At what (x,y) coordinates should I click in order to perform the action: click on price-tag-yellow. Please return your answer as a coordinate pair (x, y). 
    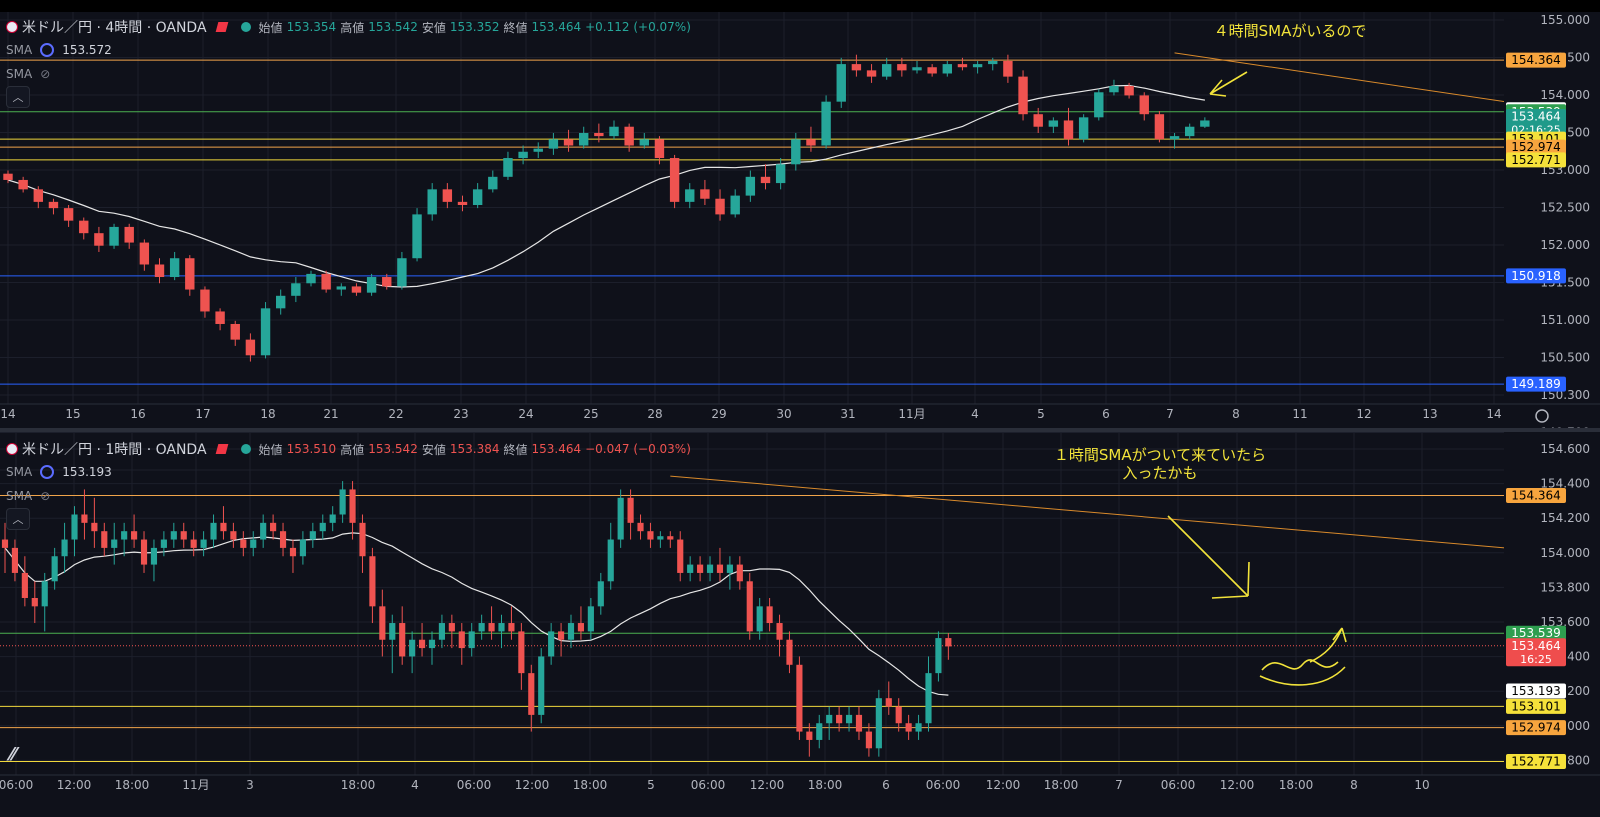
    Looking at the image, I should click on (1536, 761).